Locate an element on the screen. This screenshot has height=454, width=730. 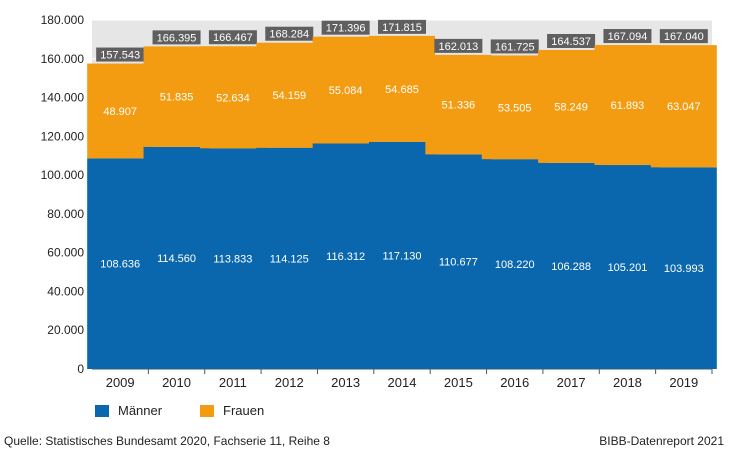
data-label-maenner-2015: 110.677 is located at coordinates (458, 263).